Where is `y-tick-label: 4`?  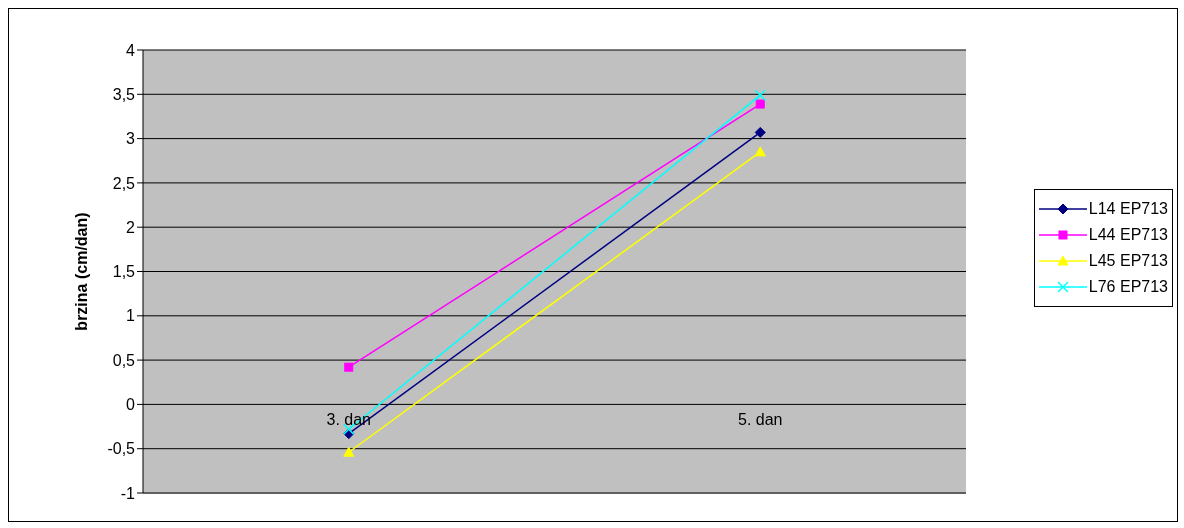
y-tick-label: 4 is located at coordinates (131, 50).